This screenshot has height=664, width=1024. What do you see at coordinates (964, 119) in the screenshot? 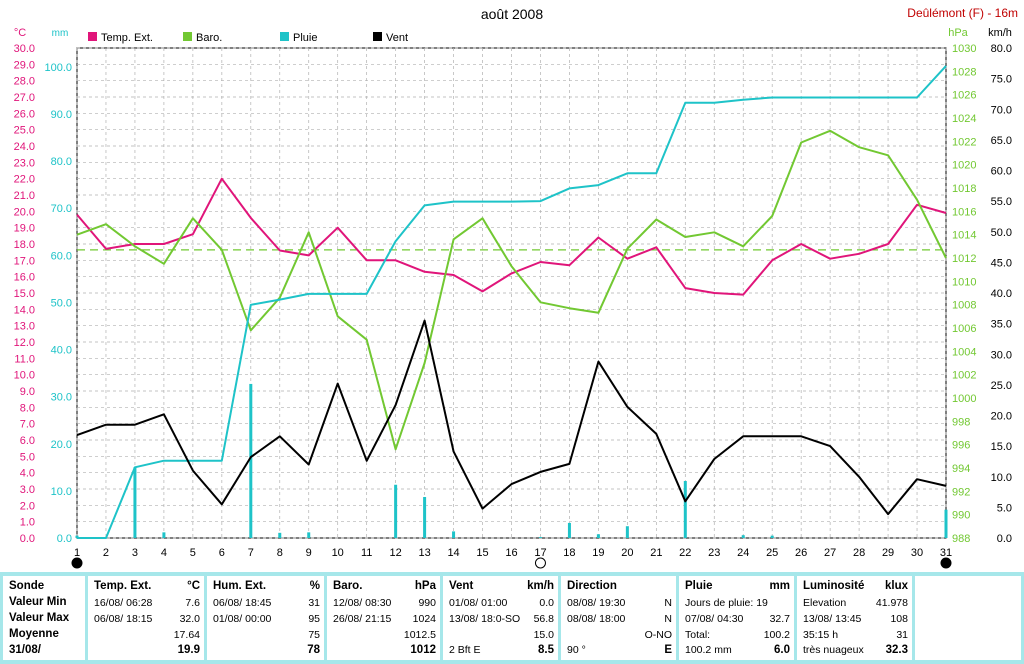
I see `baro-tick-label: 1024` at bounding box center [964, 119].